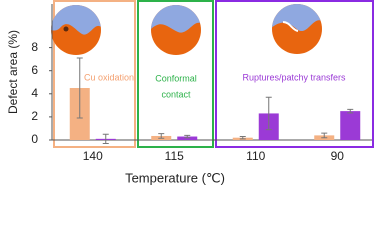 The image size is (378, 240). What do you see at coordinates (176, 78) in the screenshot?
I see `annotation: Conformal` at bounding box center [176, 78].